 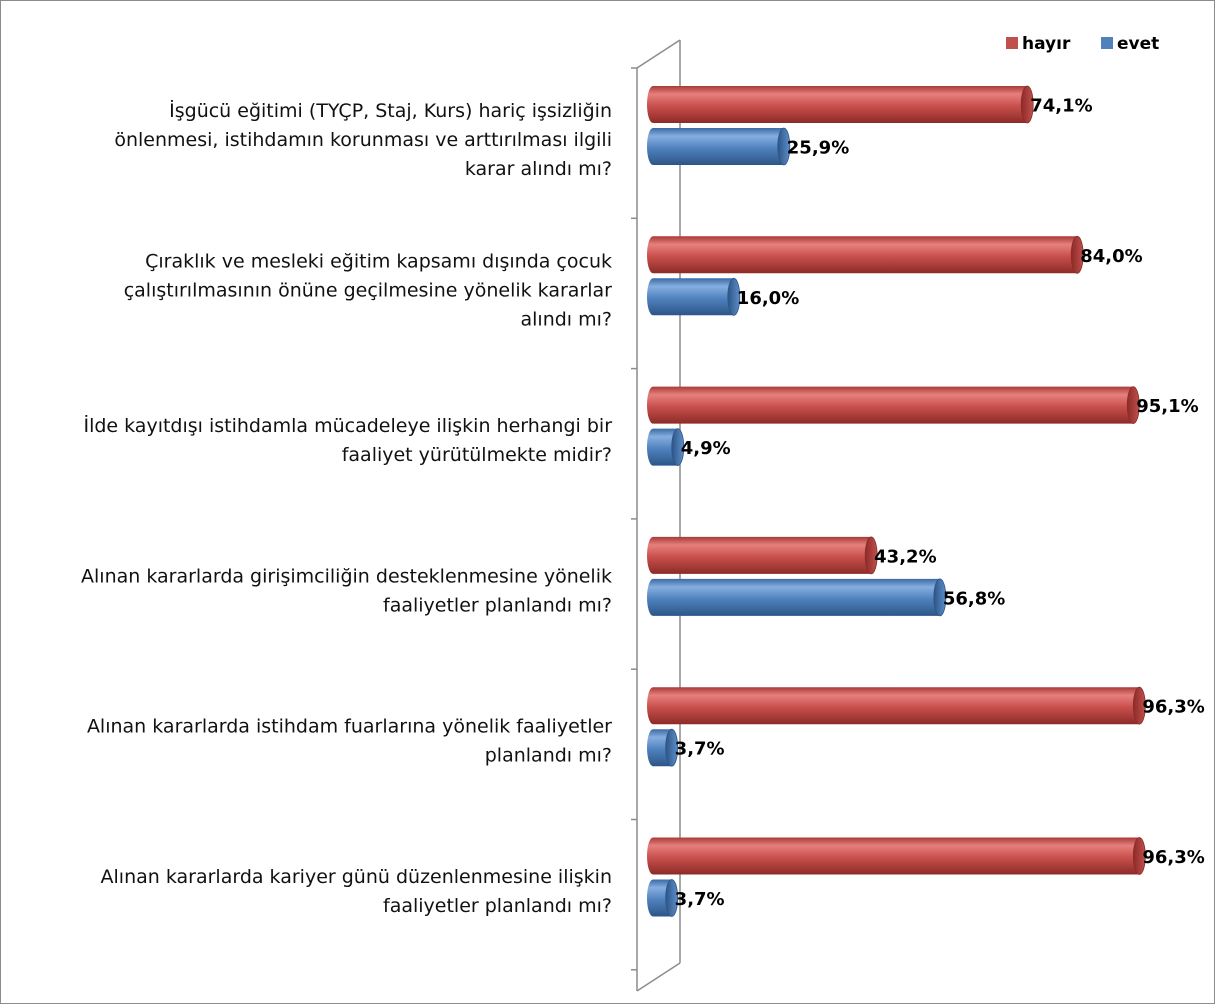 I want to click on value-label-evet: 25,9%, so click(x=818, y=148).